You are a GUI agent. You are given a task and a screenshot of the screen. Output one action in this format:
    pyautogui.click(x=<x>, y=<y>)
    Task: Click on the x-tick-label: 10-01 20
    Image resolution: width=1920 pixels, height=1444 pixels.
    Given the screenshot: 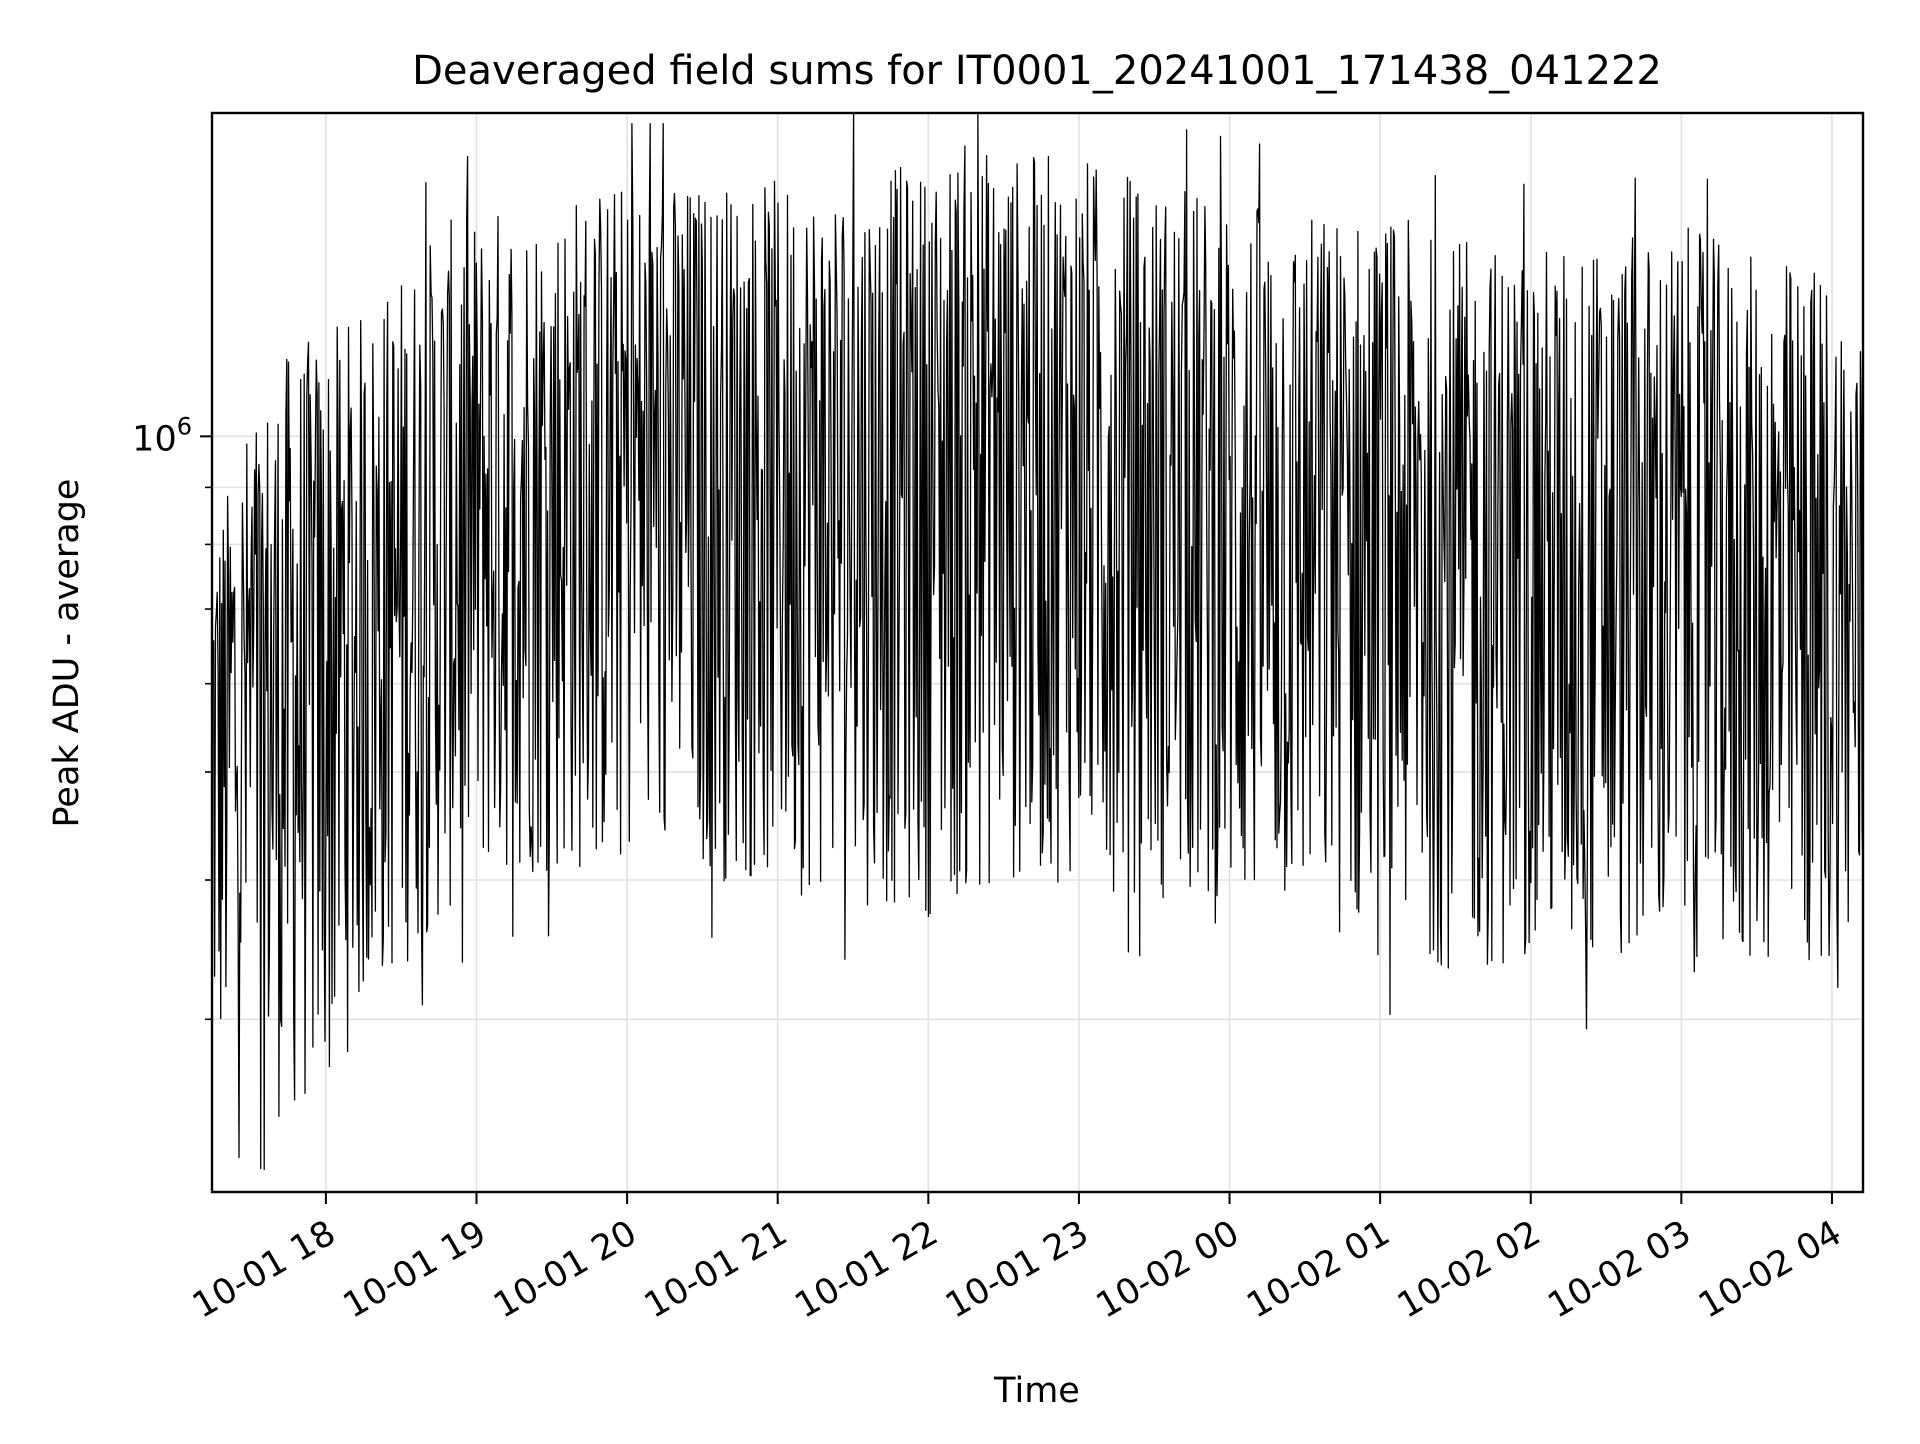 What is the action you would take?
    pyautogui.click(x=565, y=1269)
    